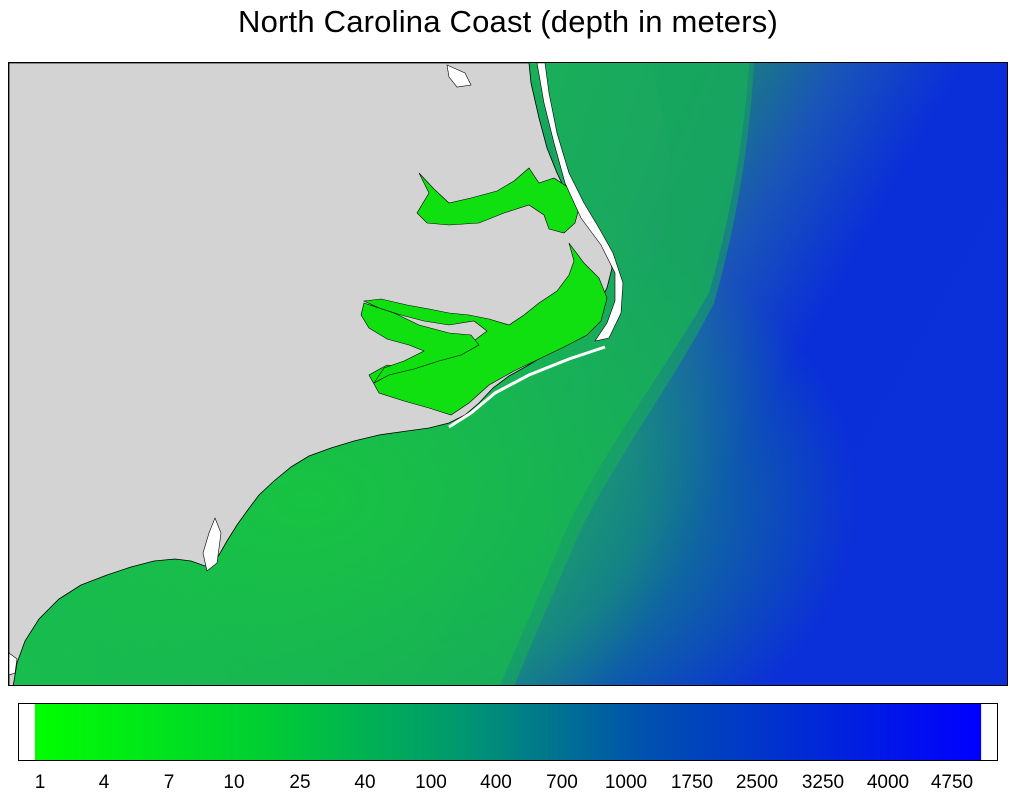  What do you see at coordinates (692, 782) in the screenshot?
I see `tick-label: 1750` at bounding box center [692, 782].